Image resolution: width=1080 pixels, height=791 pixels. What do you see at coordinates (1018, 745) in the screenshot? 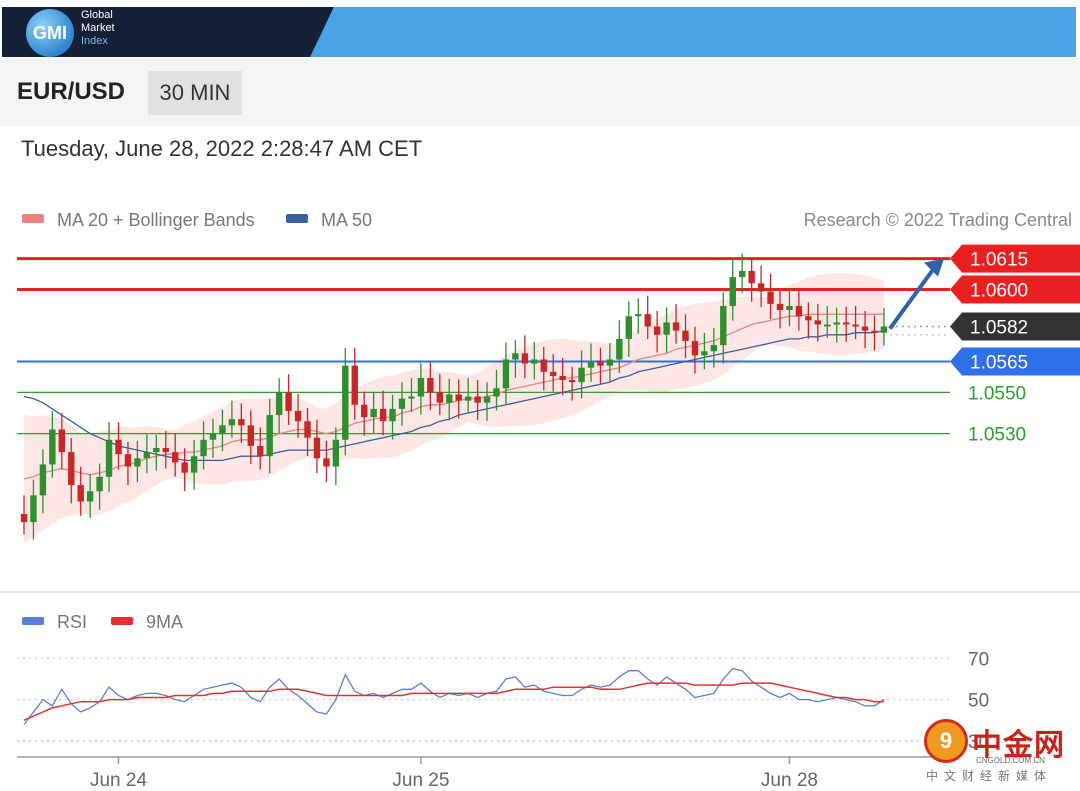
I see `watermark-title: 中金网` at bounding box center [1018, 745].